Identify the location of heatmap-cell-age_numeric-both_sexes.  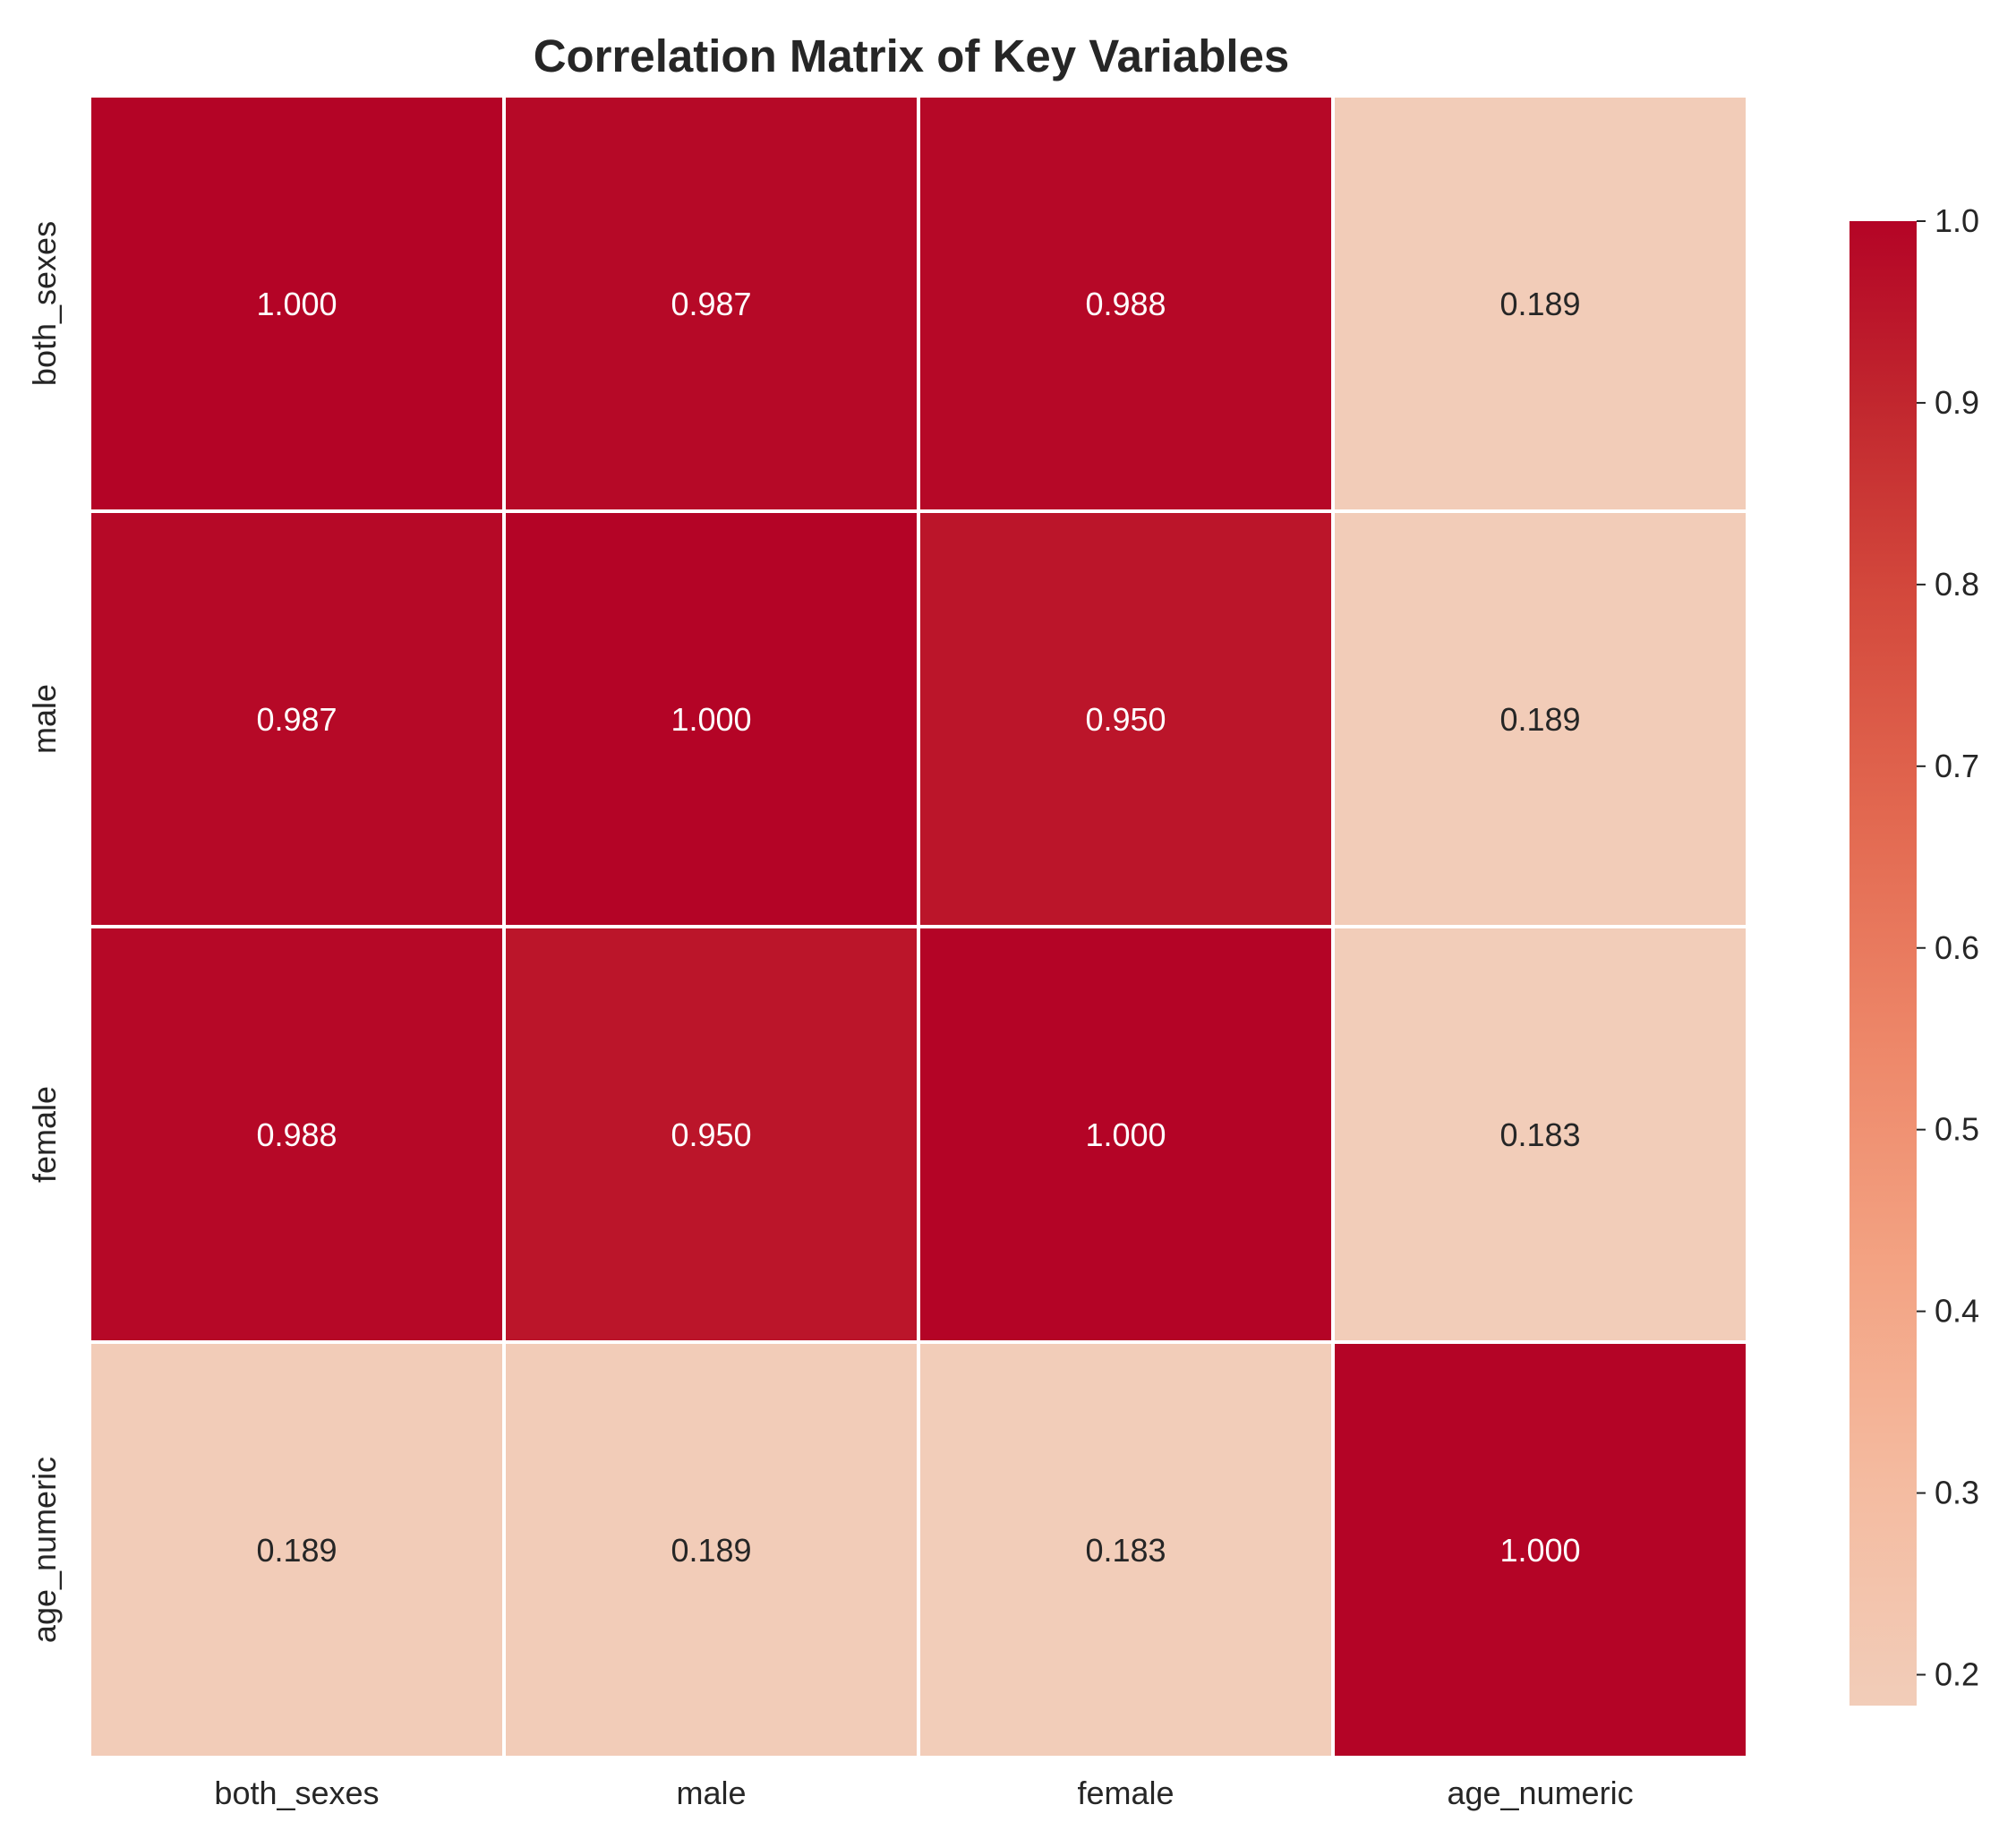
(297, 1549).